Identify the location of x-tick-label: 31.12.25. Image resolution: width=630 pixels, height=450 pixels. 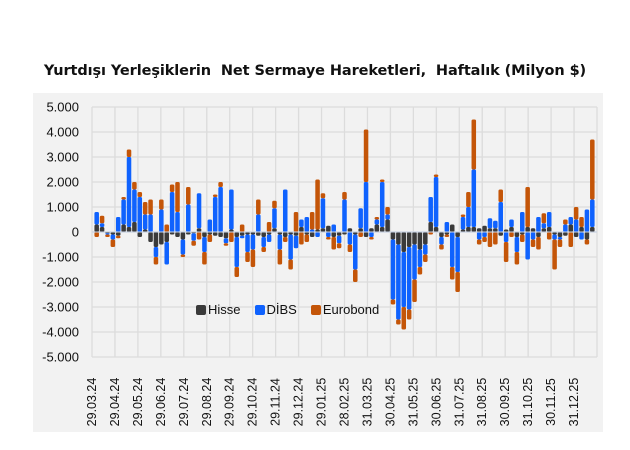
(574, 402).